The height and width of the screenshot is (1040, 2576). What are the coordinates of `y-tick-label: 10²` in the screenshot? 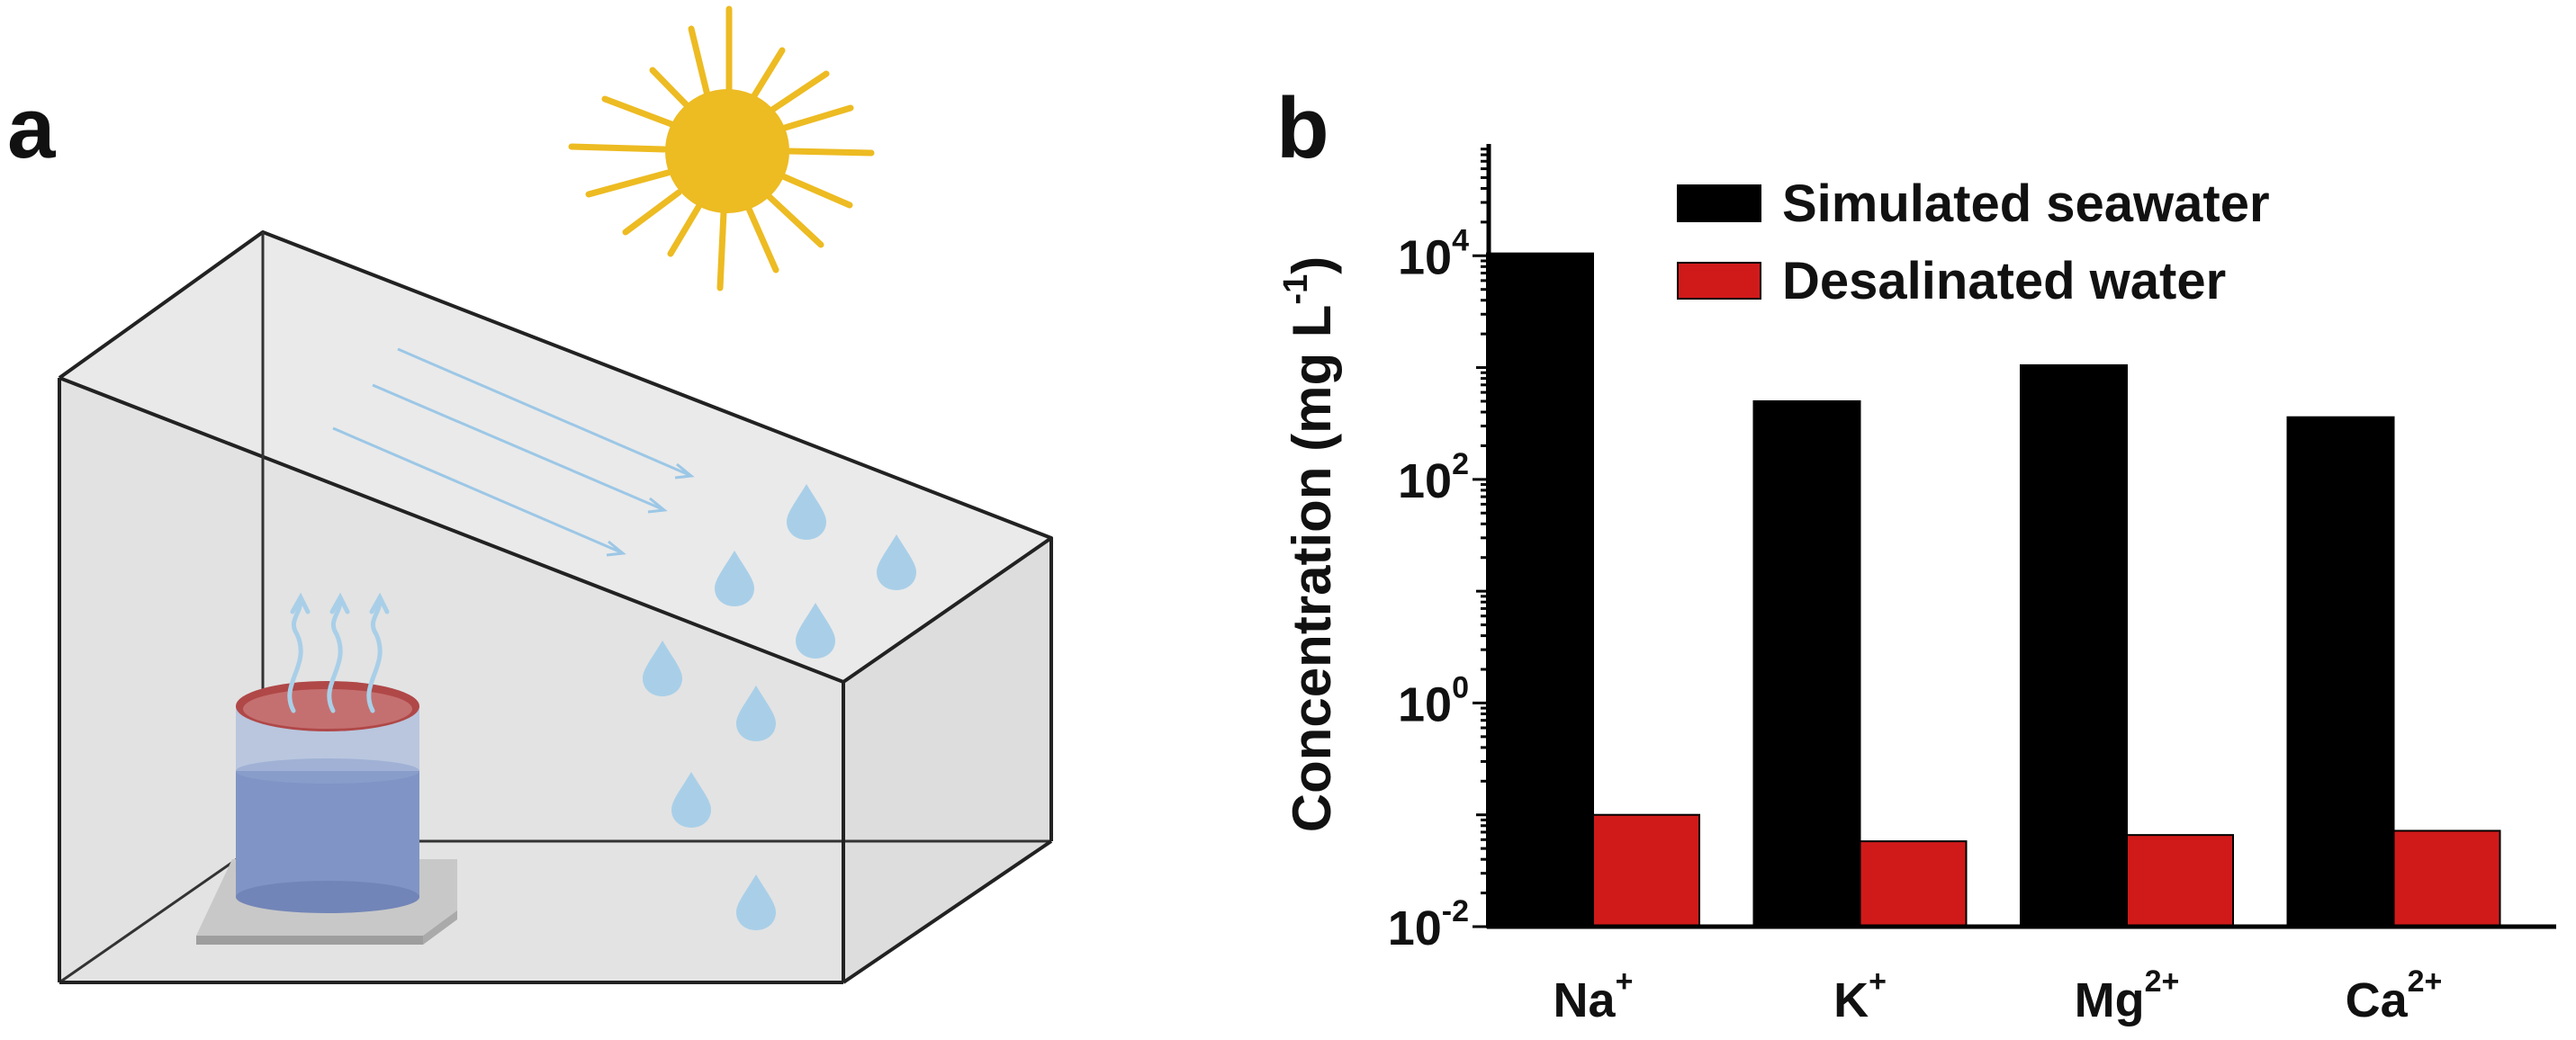 It's located at (1433, 477).